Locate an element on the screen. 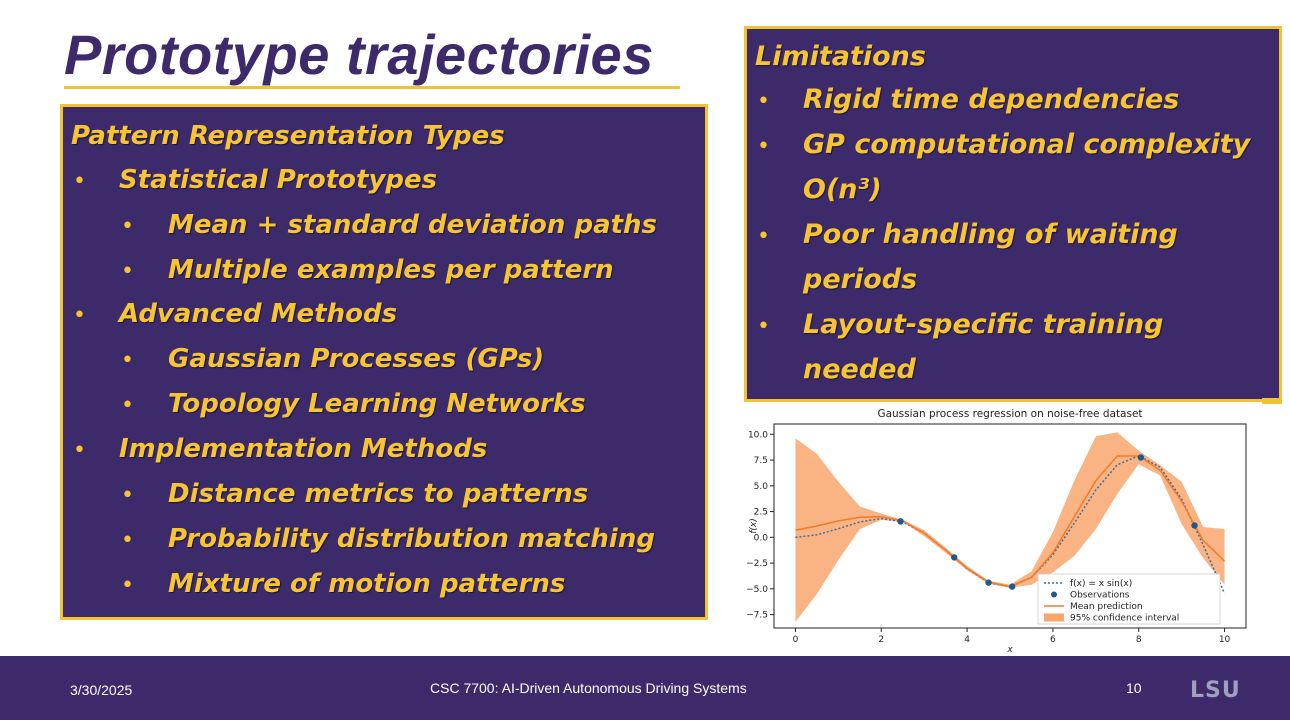 The height and width of the screenshot is (720, 1290). legend-box is located at coordinates (1129, 599).